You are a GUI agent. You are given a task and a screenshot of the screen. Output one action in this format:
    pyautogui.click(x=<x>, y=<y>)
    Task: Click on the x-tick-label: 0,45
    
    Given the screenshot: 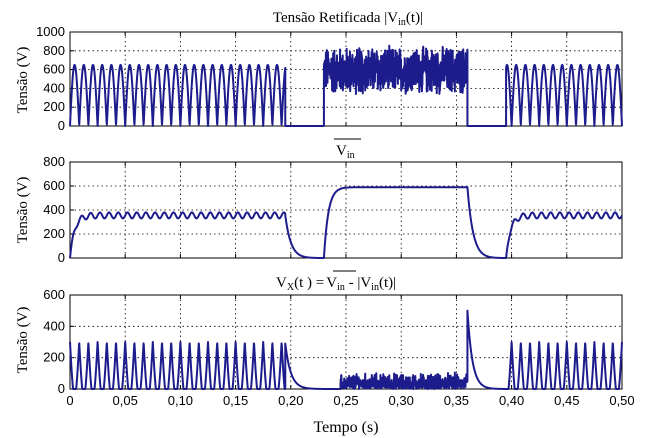 What is the action you would take?
    pyautogui.click(x=566, y=400)
    